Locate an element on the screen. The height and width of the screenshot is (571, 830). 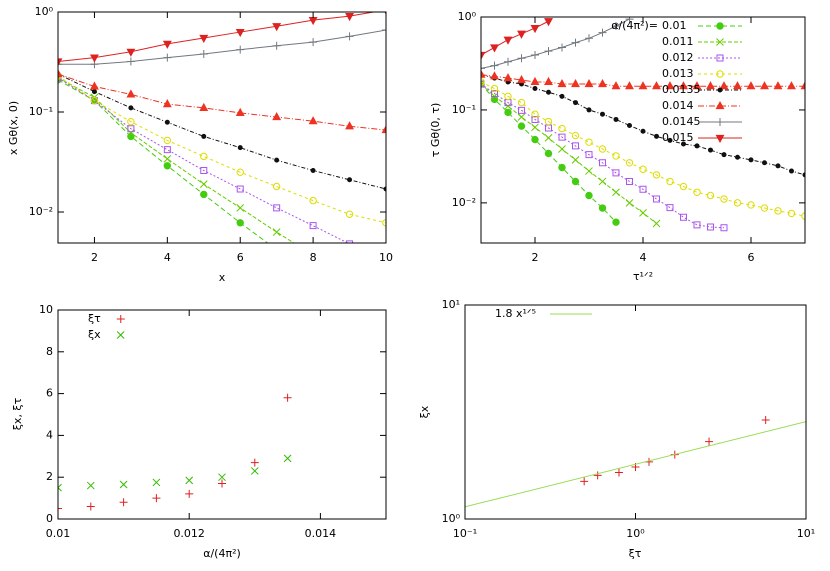
x-axis-label: x is located at coordinates (222, 277).